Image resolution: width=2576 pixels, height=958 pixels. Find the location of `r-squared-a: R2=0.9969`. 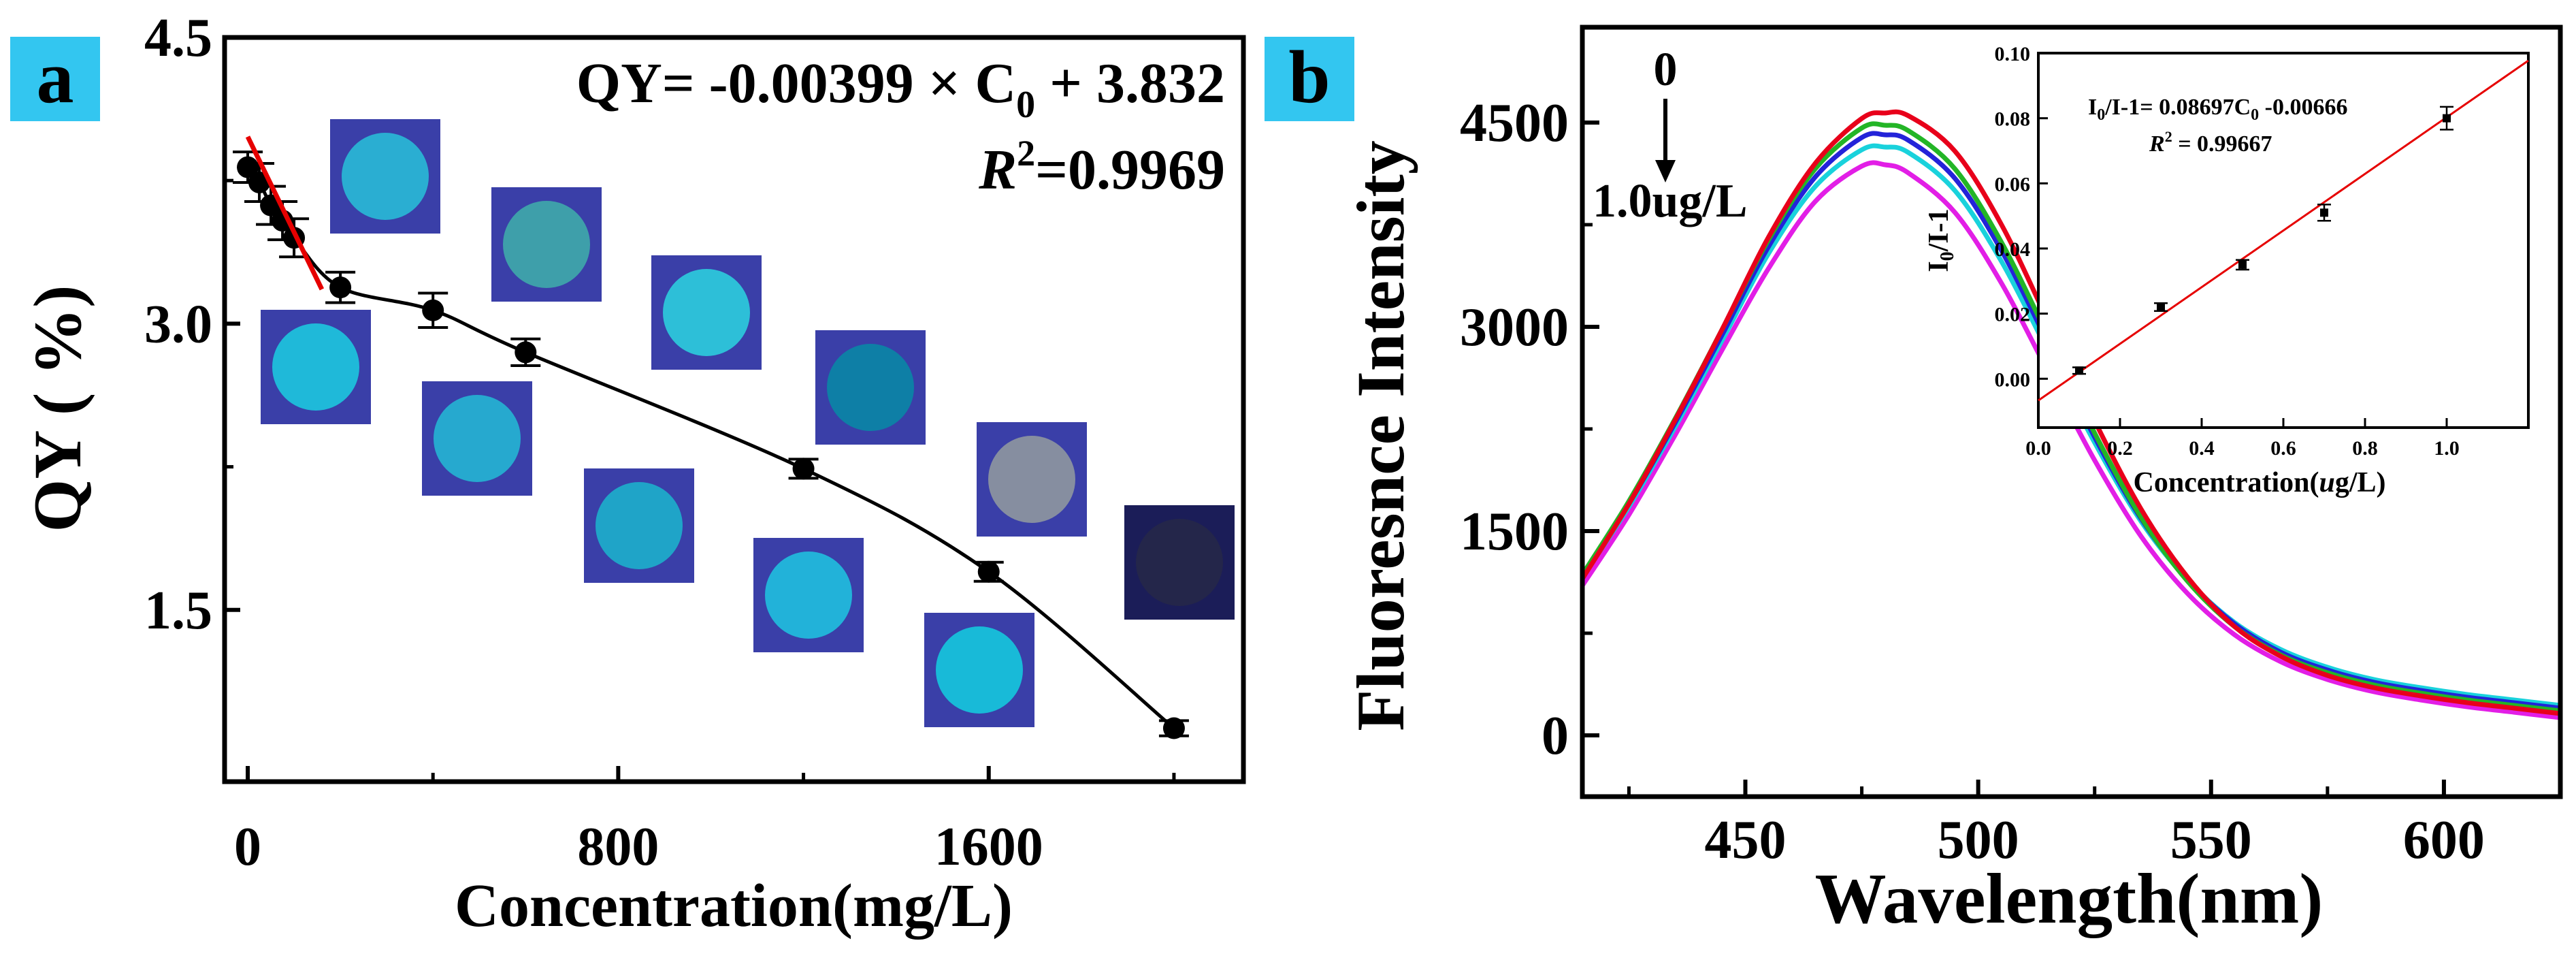

r-squared-a: R2=0.9969 is located at coordinates (1101, 168).